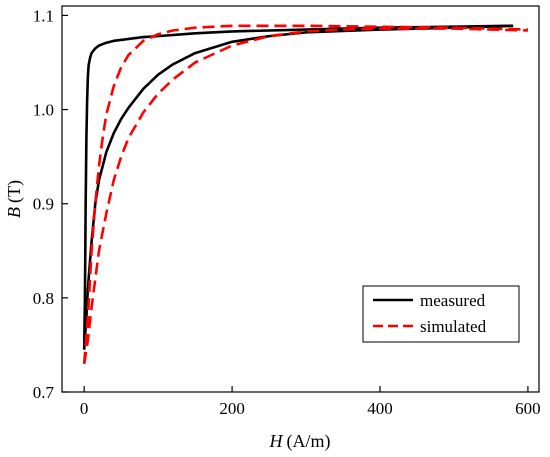 Image resolution: width=550 pixels, height=457 pixels. Describe the element at coordinates (14, 212) in the screenshot. I see `y-axis-variable: B` at that location.